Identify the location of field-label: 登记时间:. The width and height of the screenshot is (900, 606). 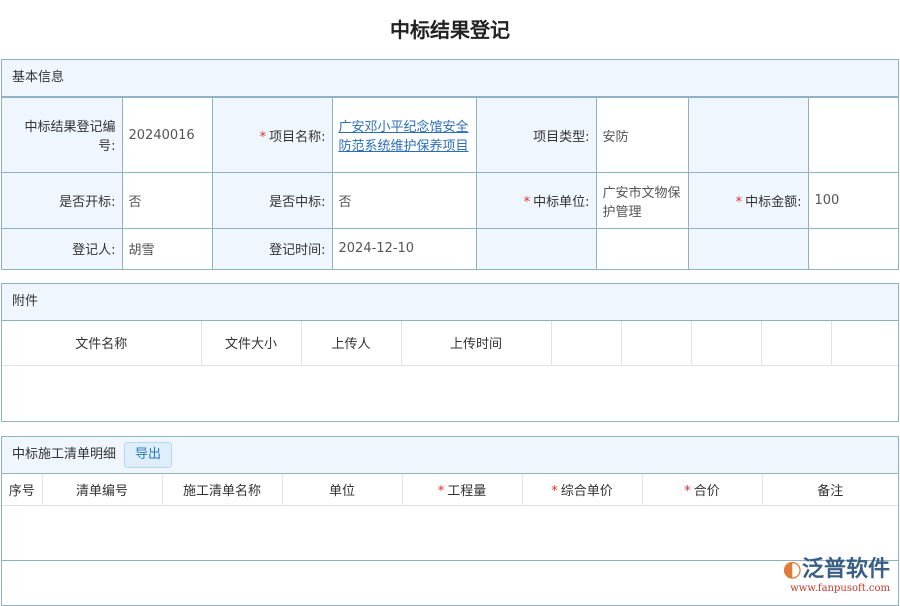
(272, 248).